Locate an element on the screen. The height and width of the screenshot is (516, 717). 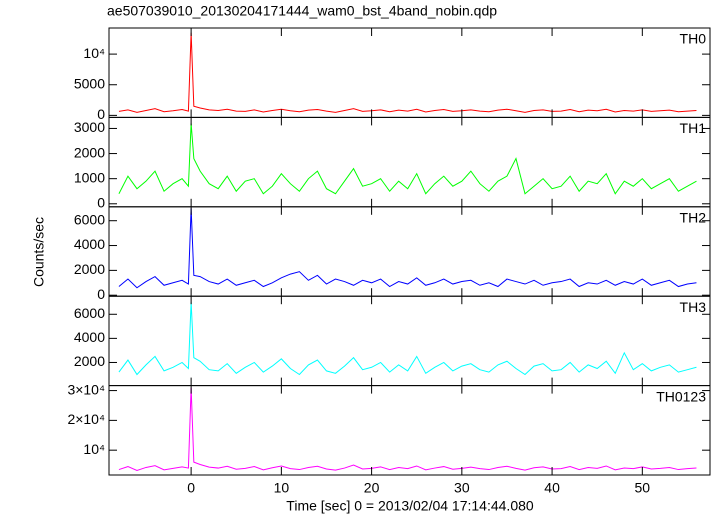
x-tick-label: 40 is located at coordinates (552, 488).